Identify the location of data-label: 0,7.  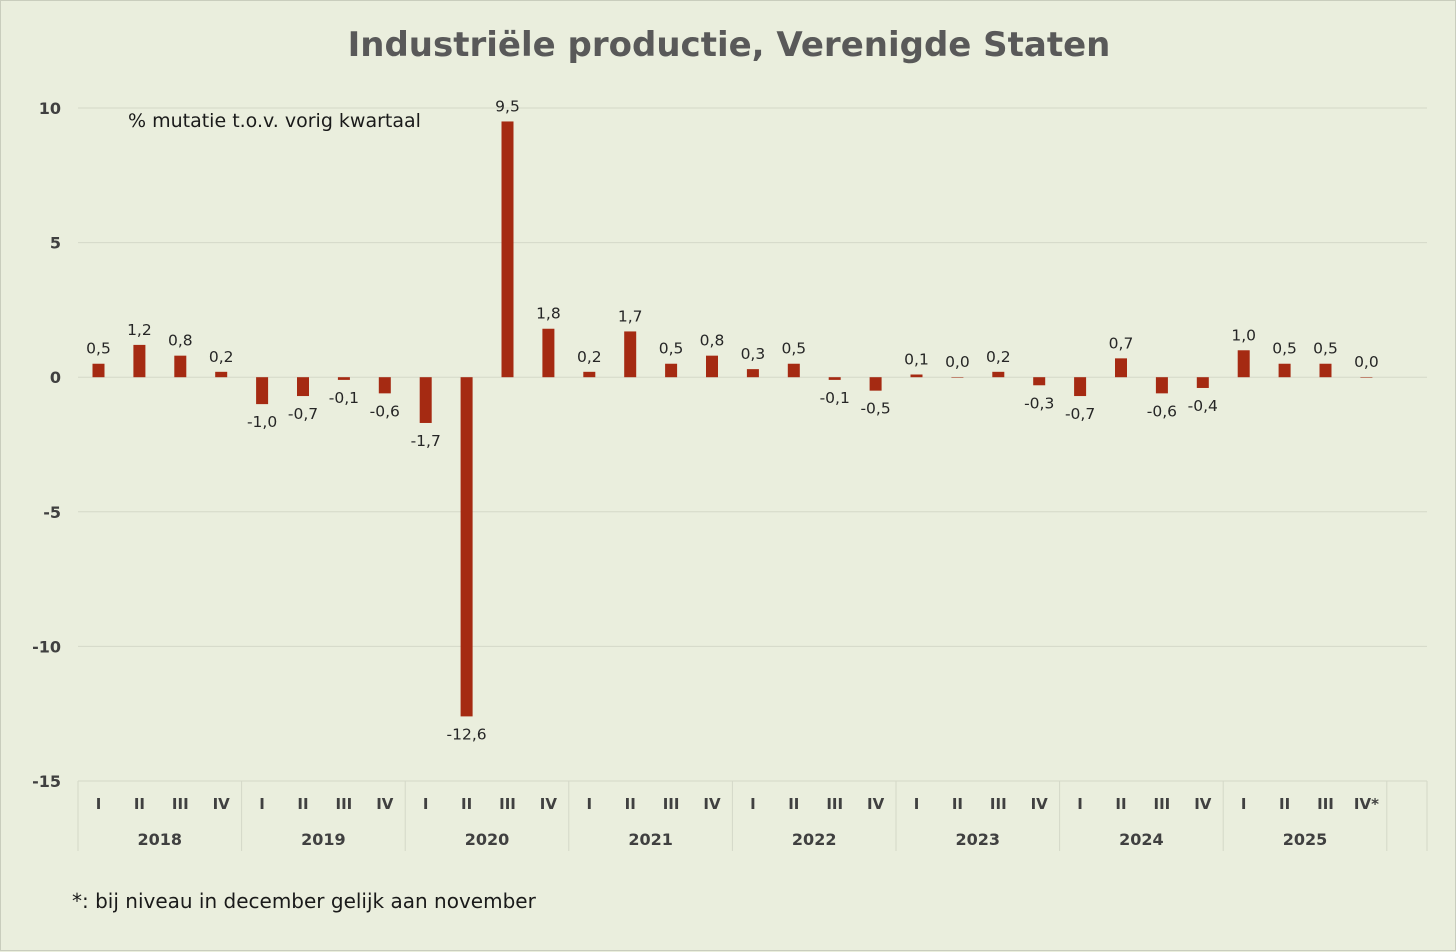
(1121, 343).